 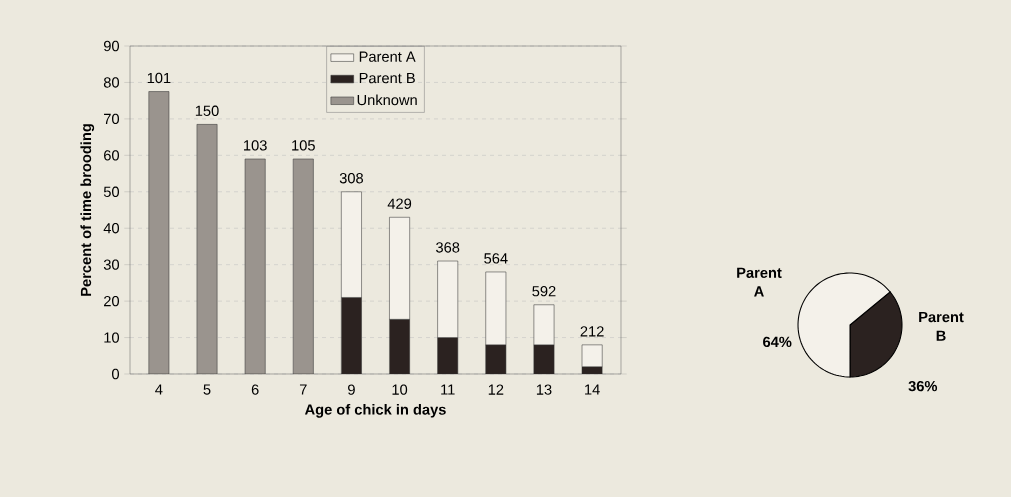 I want to click on x-tick-label: 10, so click(x=400, y=389).